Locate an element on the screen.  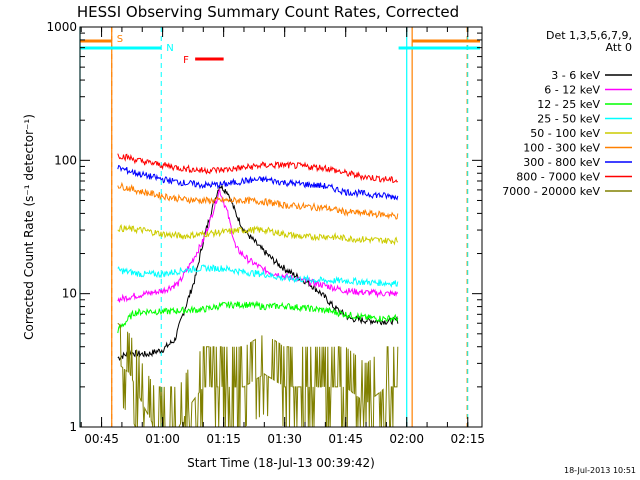
legend-entry-label: 7000 - 20000 keV is located at coordinates (551, 191).